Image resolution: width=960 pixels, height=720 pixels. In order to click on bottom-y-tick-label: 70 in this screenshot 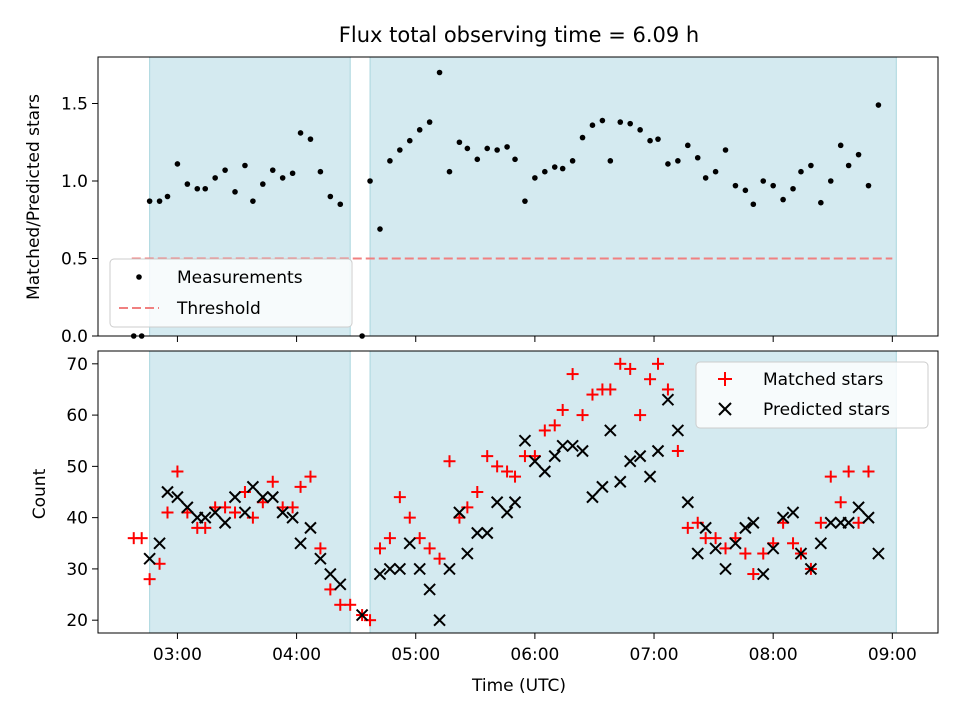, I will do `click(77, 365)`.